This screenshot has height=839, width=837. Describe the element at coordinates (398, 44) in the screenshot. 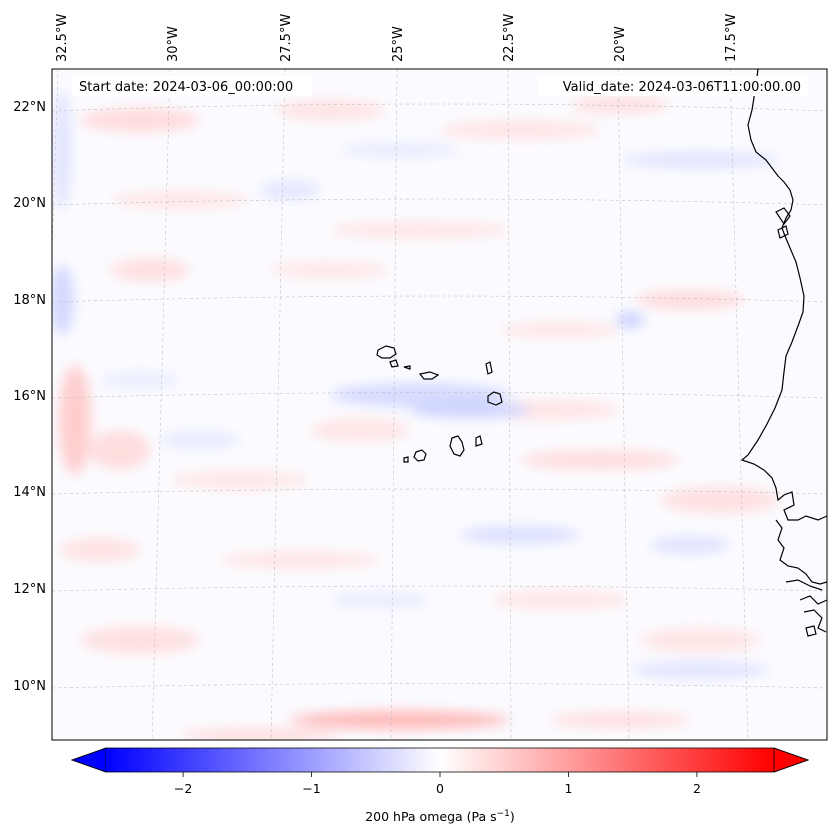

I see `lon-label: 25°W` at that location.